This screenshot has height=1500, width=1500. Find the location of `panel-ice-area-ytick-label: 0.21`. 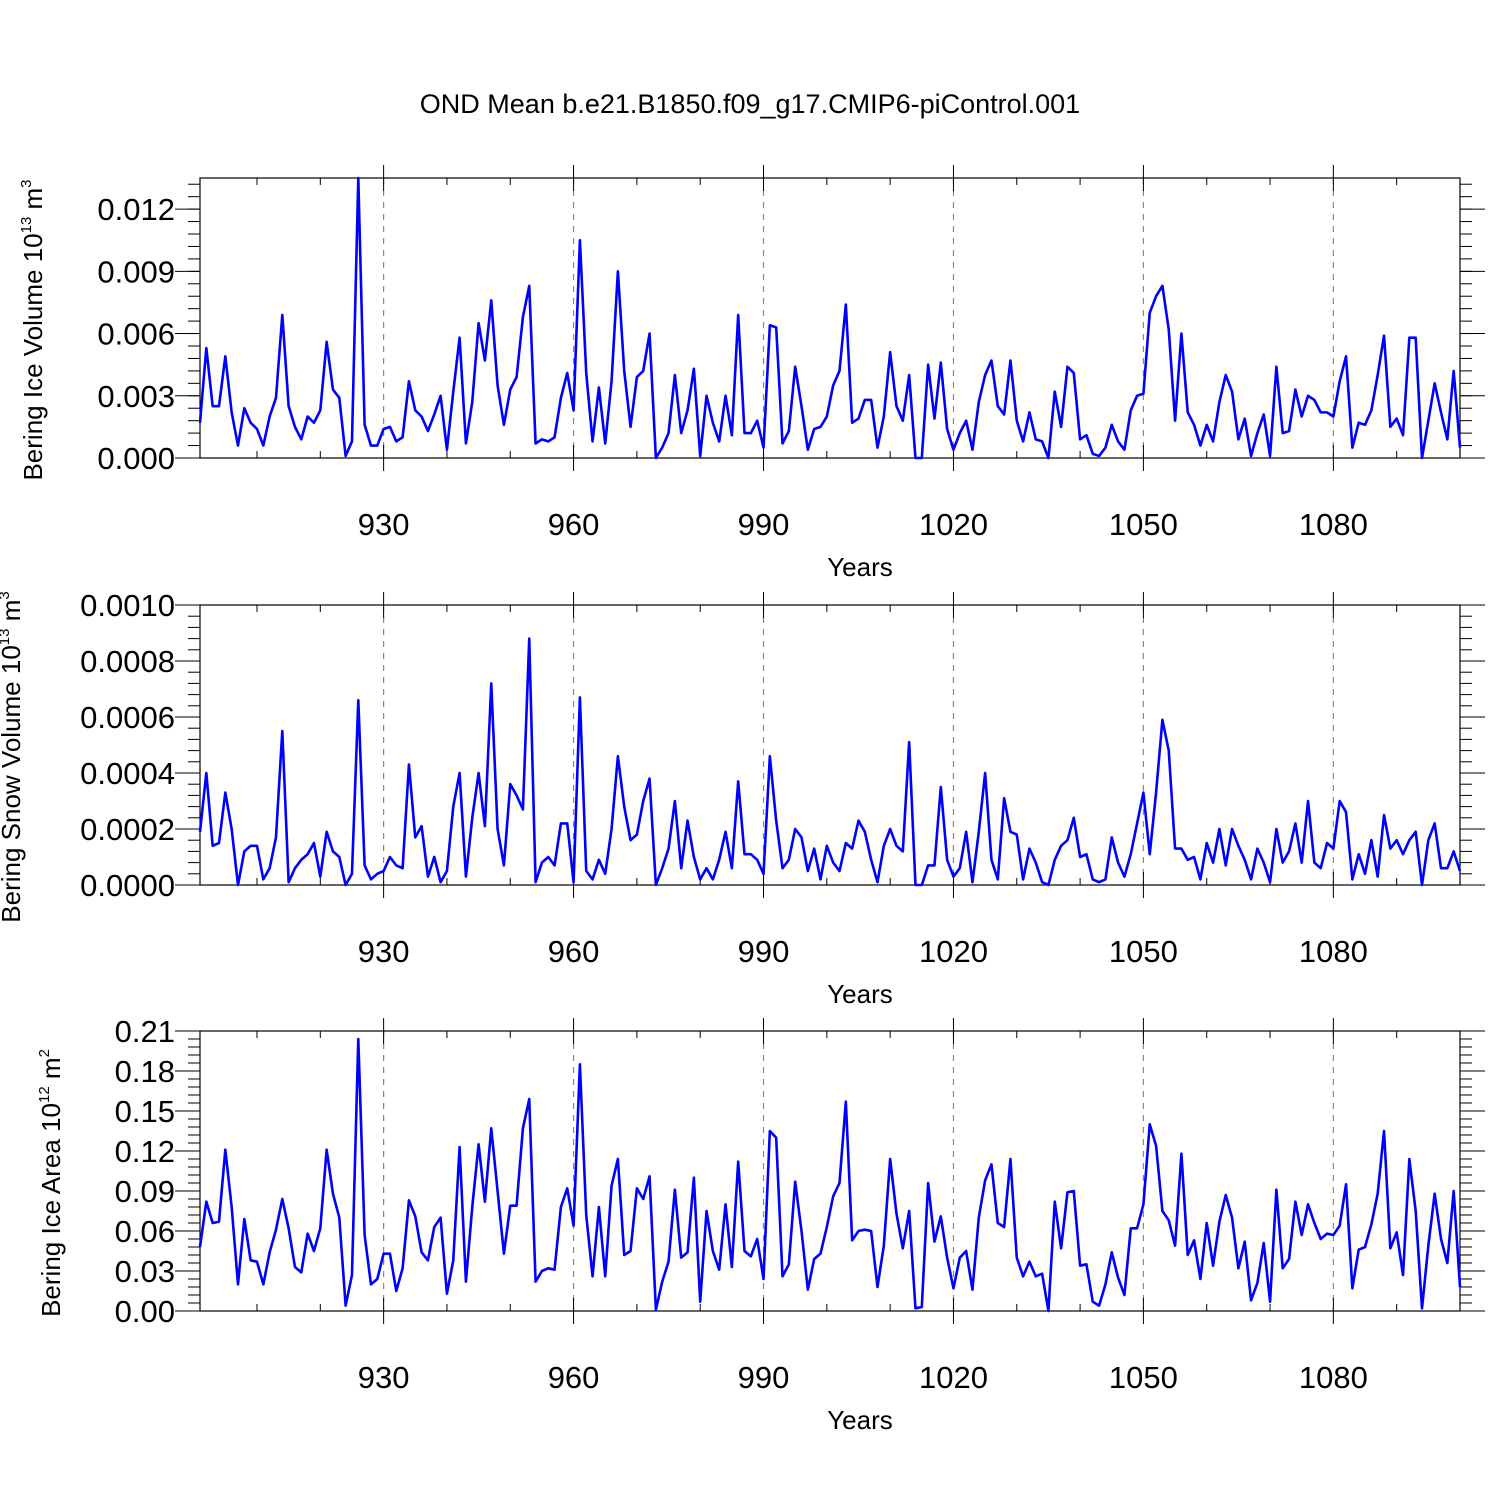

panel-ice-area-ytick-label: 0.21 is located at coordinates (145, 1031).